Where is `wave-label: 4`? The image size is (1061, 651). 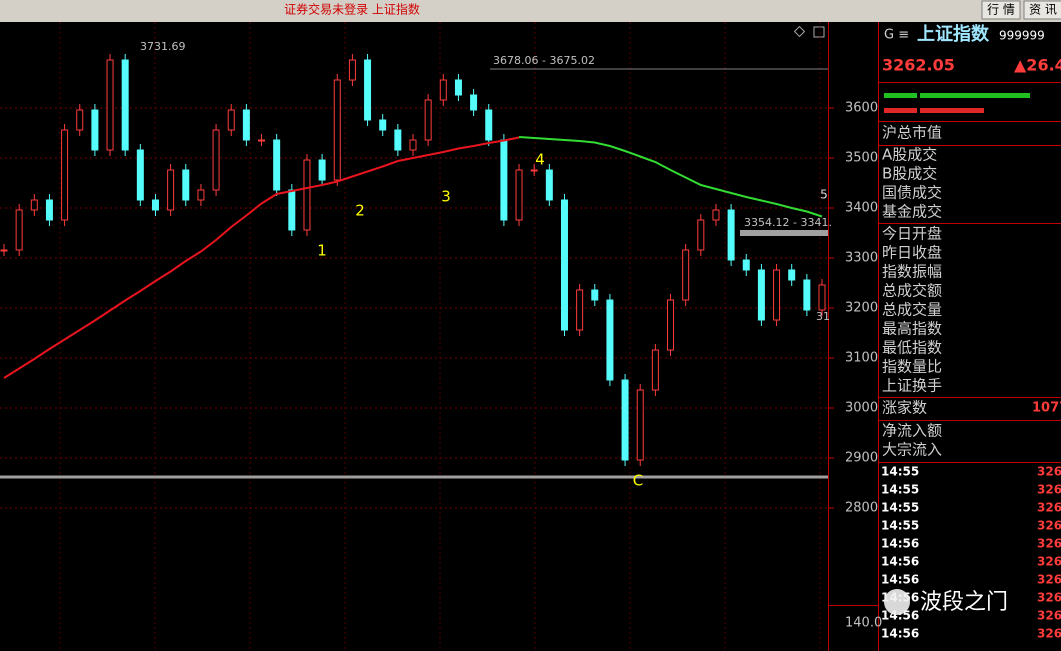
wave-label: 4 is located at coordinates (540, 160).